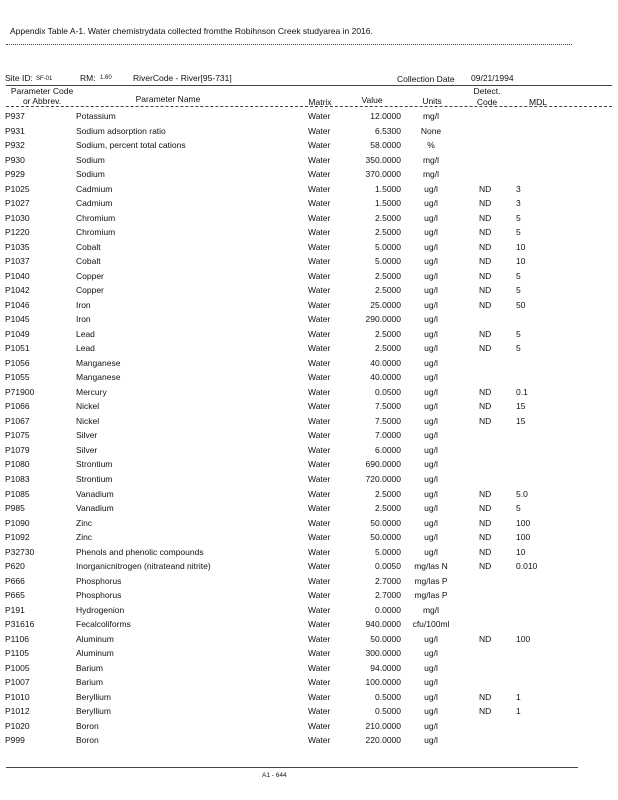 The image size is (618, 800). What do you see at coordinates (96, 217) in the screenshot?
I see `param-name: Chromium` at bounding box center [96, 217].